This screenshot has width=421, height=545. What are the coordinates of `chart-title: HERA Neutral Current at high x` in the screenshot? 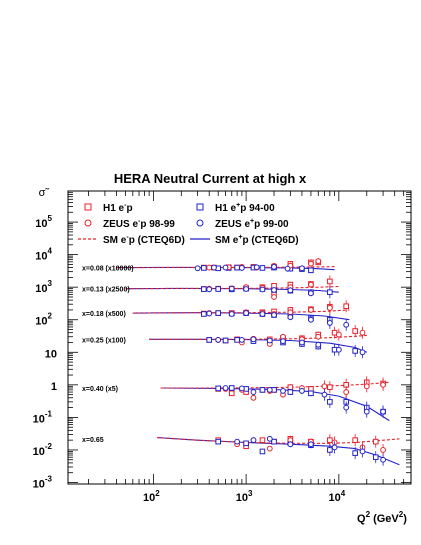 It's located at (210, 178).